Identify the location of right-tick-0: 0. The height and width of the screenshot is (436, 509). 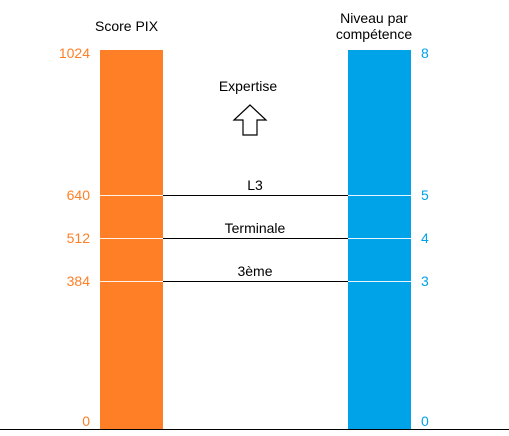
(425, 421).